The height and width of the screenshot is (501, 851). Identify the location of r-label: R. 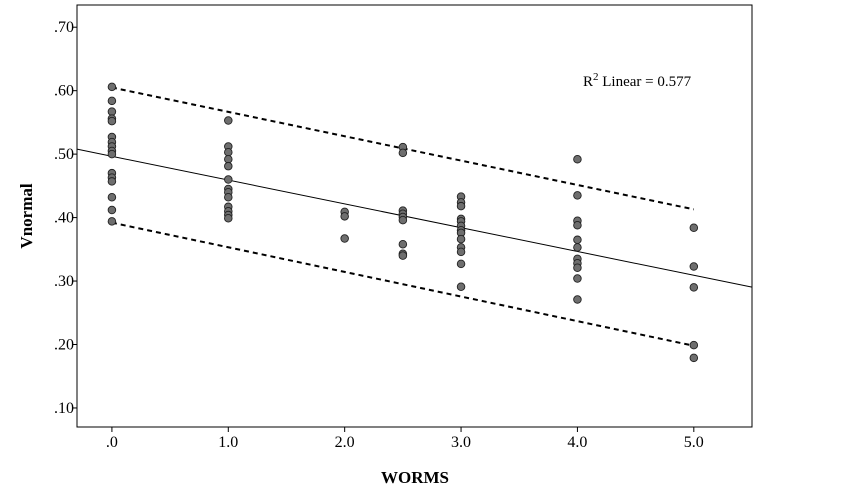
(588, 82).